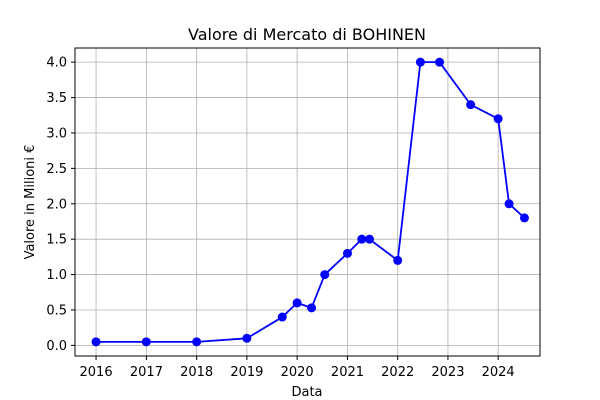  I want to click on x-axis-label: Data, so click(306, 392).